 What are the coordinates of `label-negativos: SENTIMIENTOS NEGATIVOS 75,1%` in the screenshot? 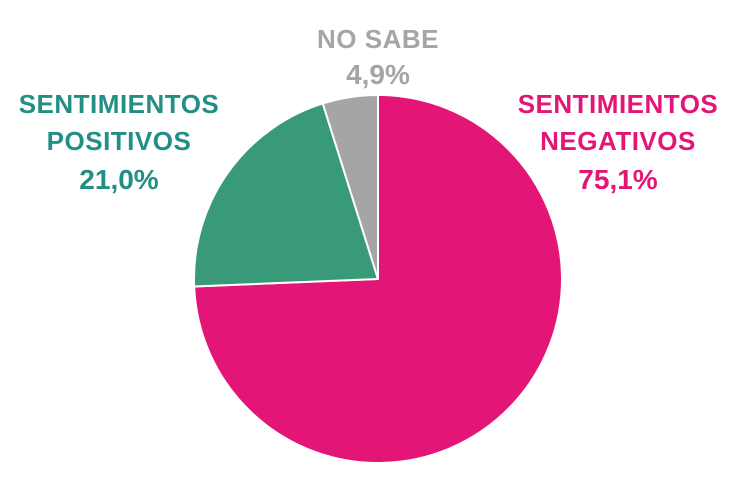 It's located at (618, 142).